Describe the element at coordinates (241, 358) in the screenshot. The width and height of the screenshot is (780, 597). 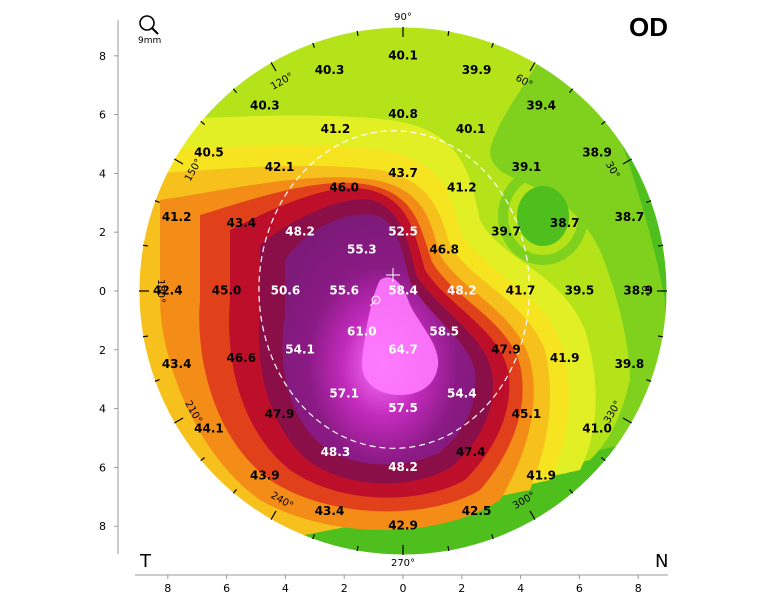
I see `power-value: 46.6` at that location.